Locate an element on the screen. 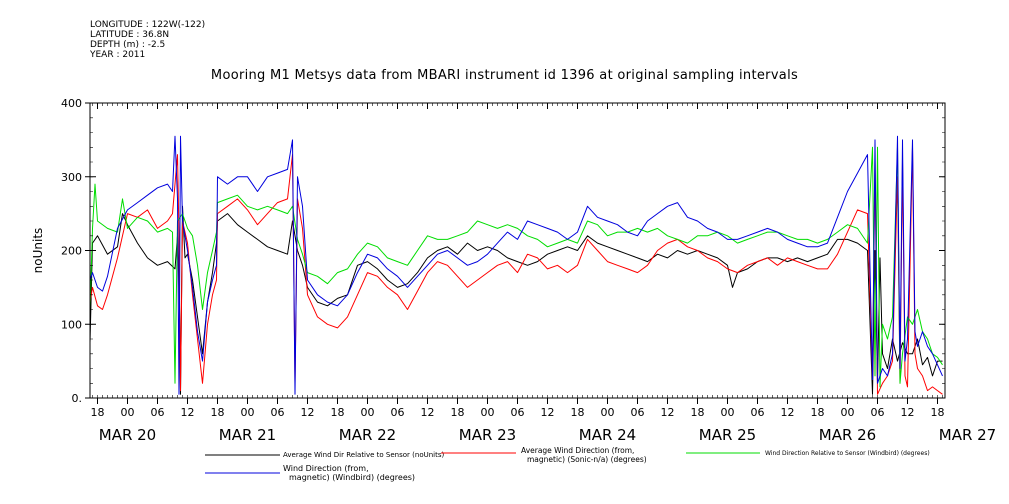 The width and height of the screenshot is (1009, 504). meta-longitude: LONGITUDE : 122W(-122) is located at coordinates (148, 25).